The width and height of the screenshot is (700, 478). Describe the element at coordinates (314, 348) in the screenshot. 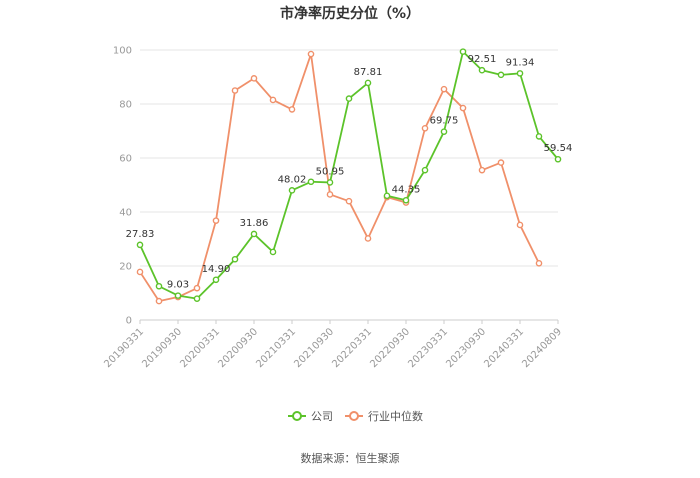

I see `x-tick-label: 20210930` at that location.